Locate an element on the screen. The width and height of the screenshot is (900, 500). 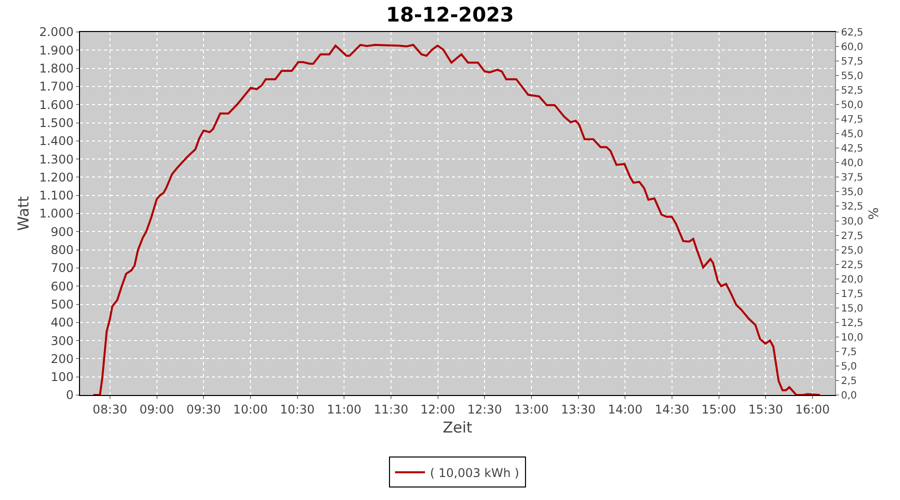
y-tick-label: 1.400 is located at coordinates (56, 141).